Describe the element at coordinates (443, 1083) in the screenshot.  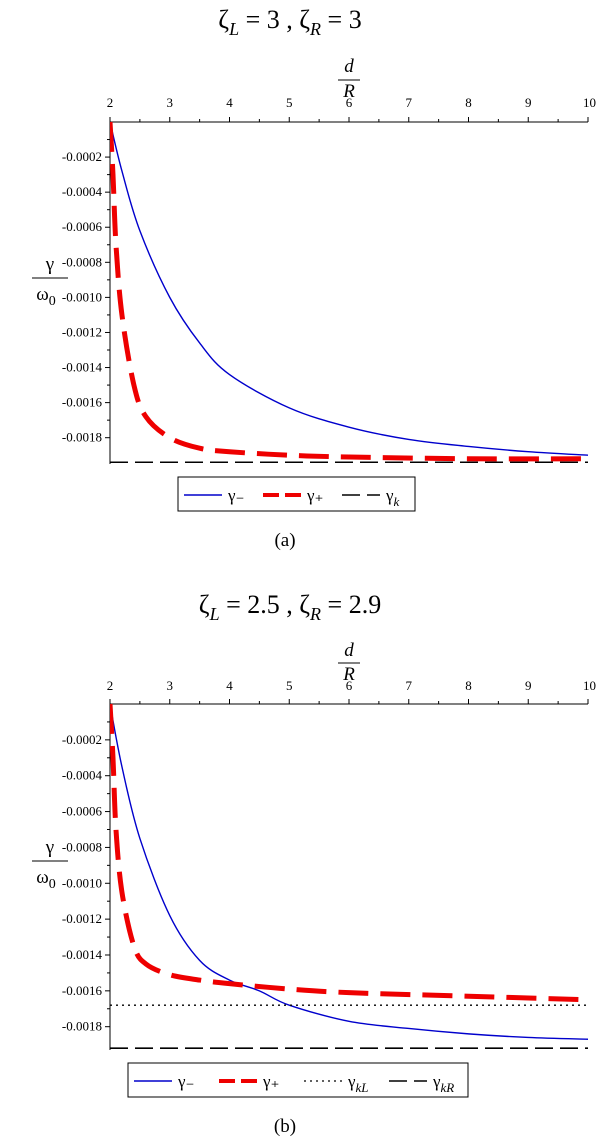
I see `legend-label: γkR` at that location.